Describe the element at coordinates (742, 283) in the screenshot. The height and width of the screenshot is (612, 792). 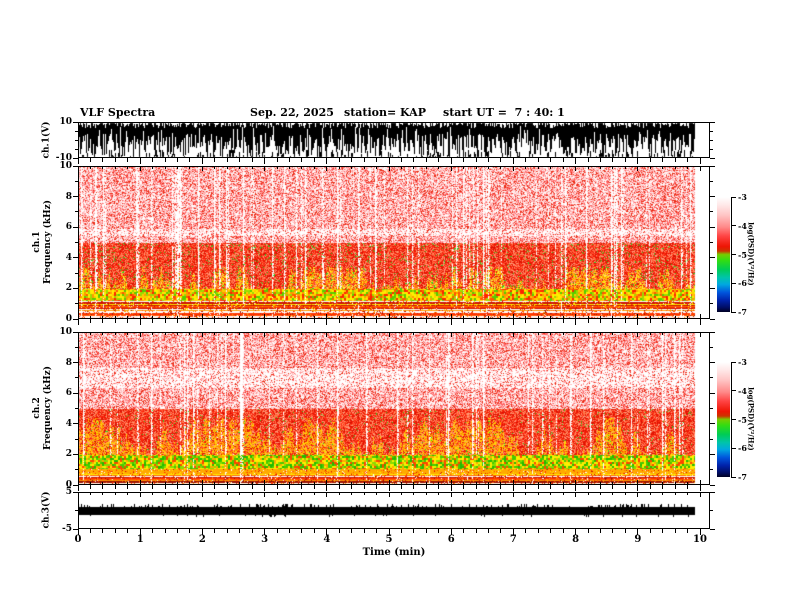
I see `colorbar-tick-label: -6` at that location.